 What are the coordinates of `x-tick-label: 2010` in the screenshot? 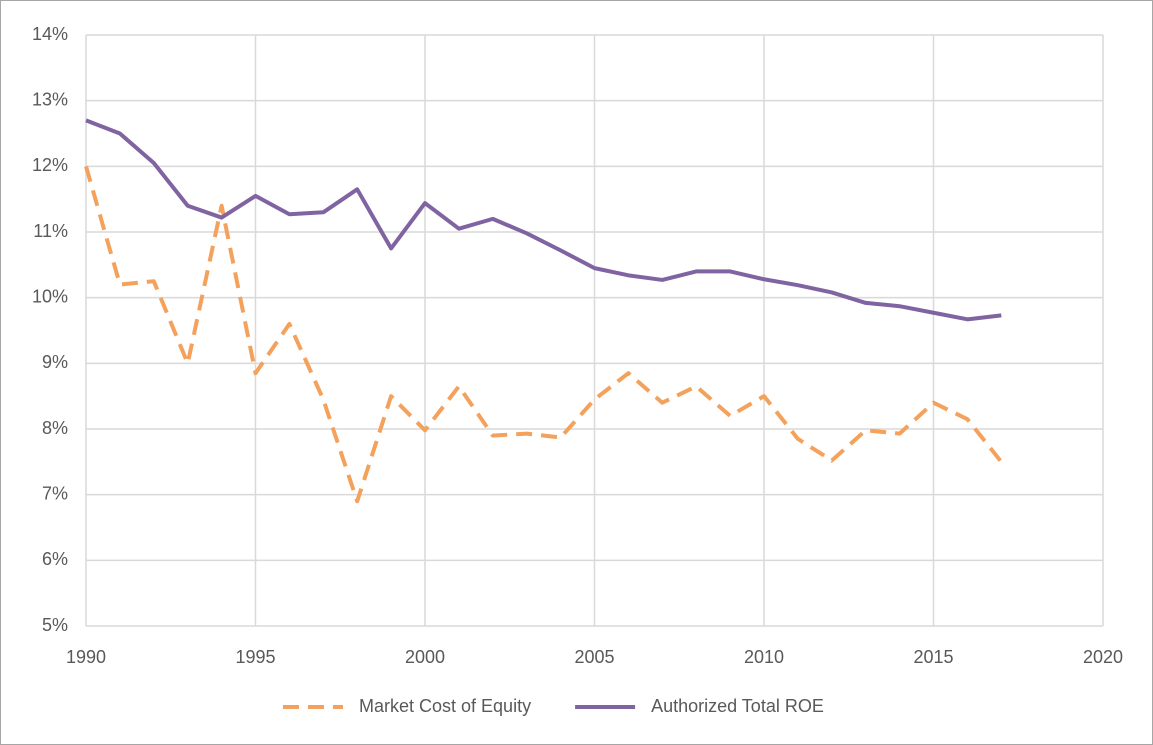 It's located at (764, 657).